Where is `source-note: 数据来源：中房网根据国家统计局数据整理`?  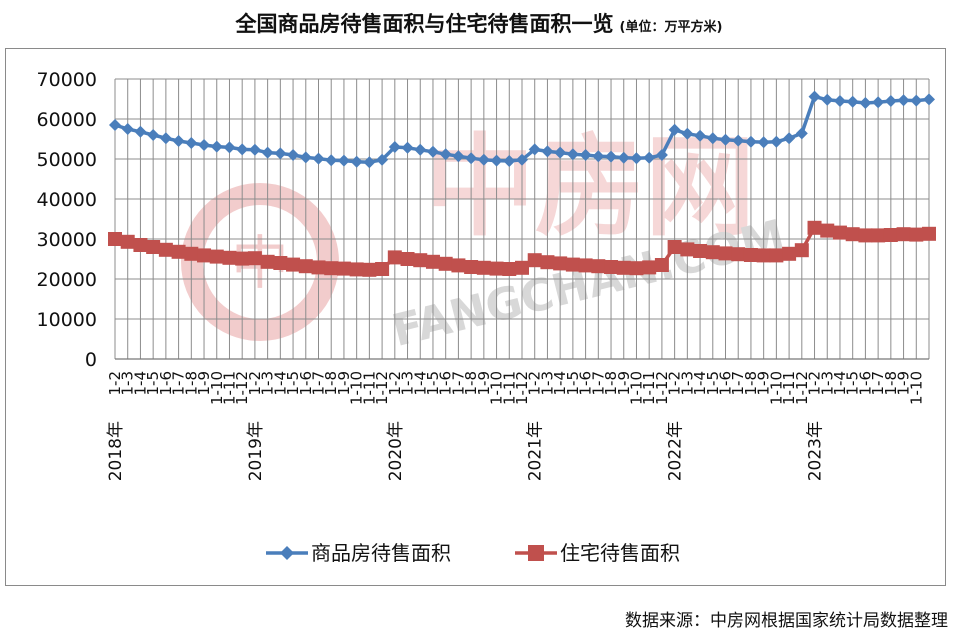 source-note: 数据来源：中房网根据国家统计局数据整理 is located at coordinates (786, 621).